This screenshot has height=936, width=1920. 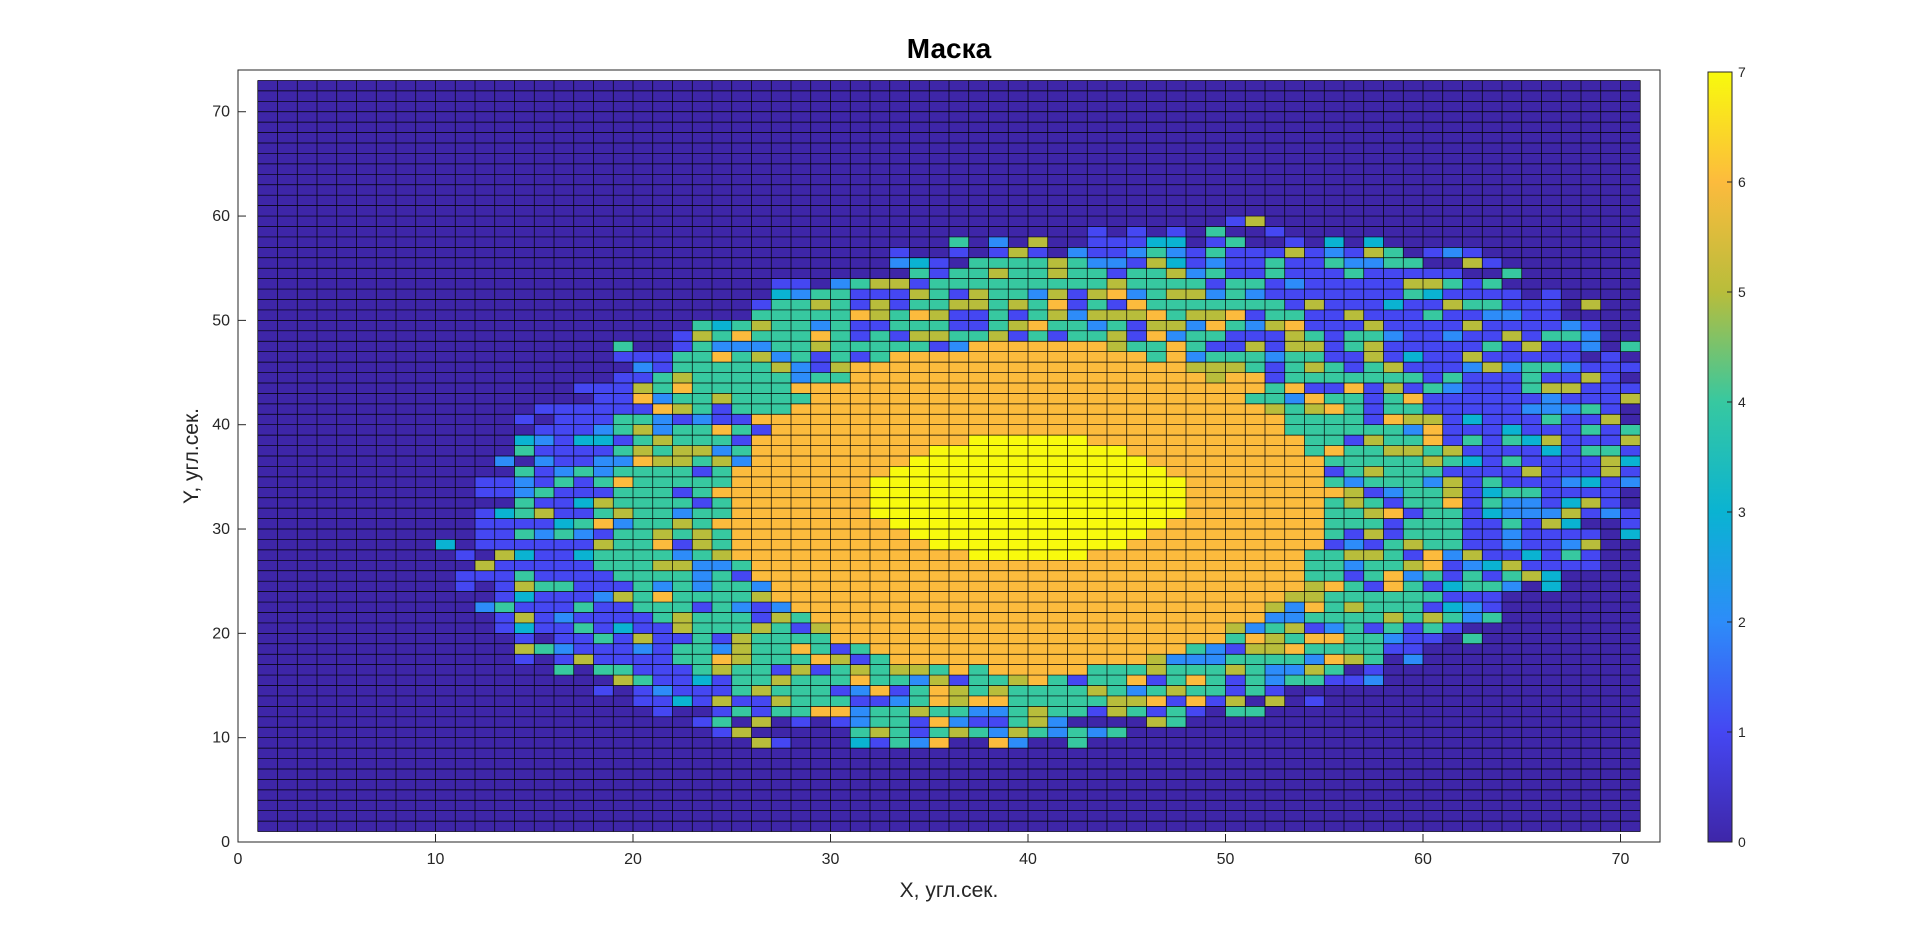 What do you see at coordinates (221, 320) in the screenshot?
I see `y-tick-label: 50` at bounding box center [221, 320].